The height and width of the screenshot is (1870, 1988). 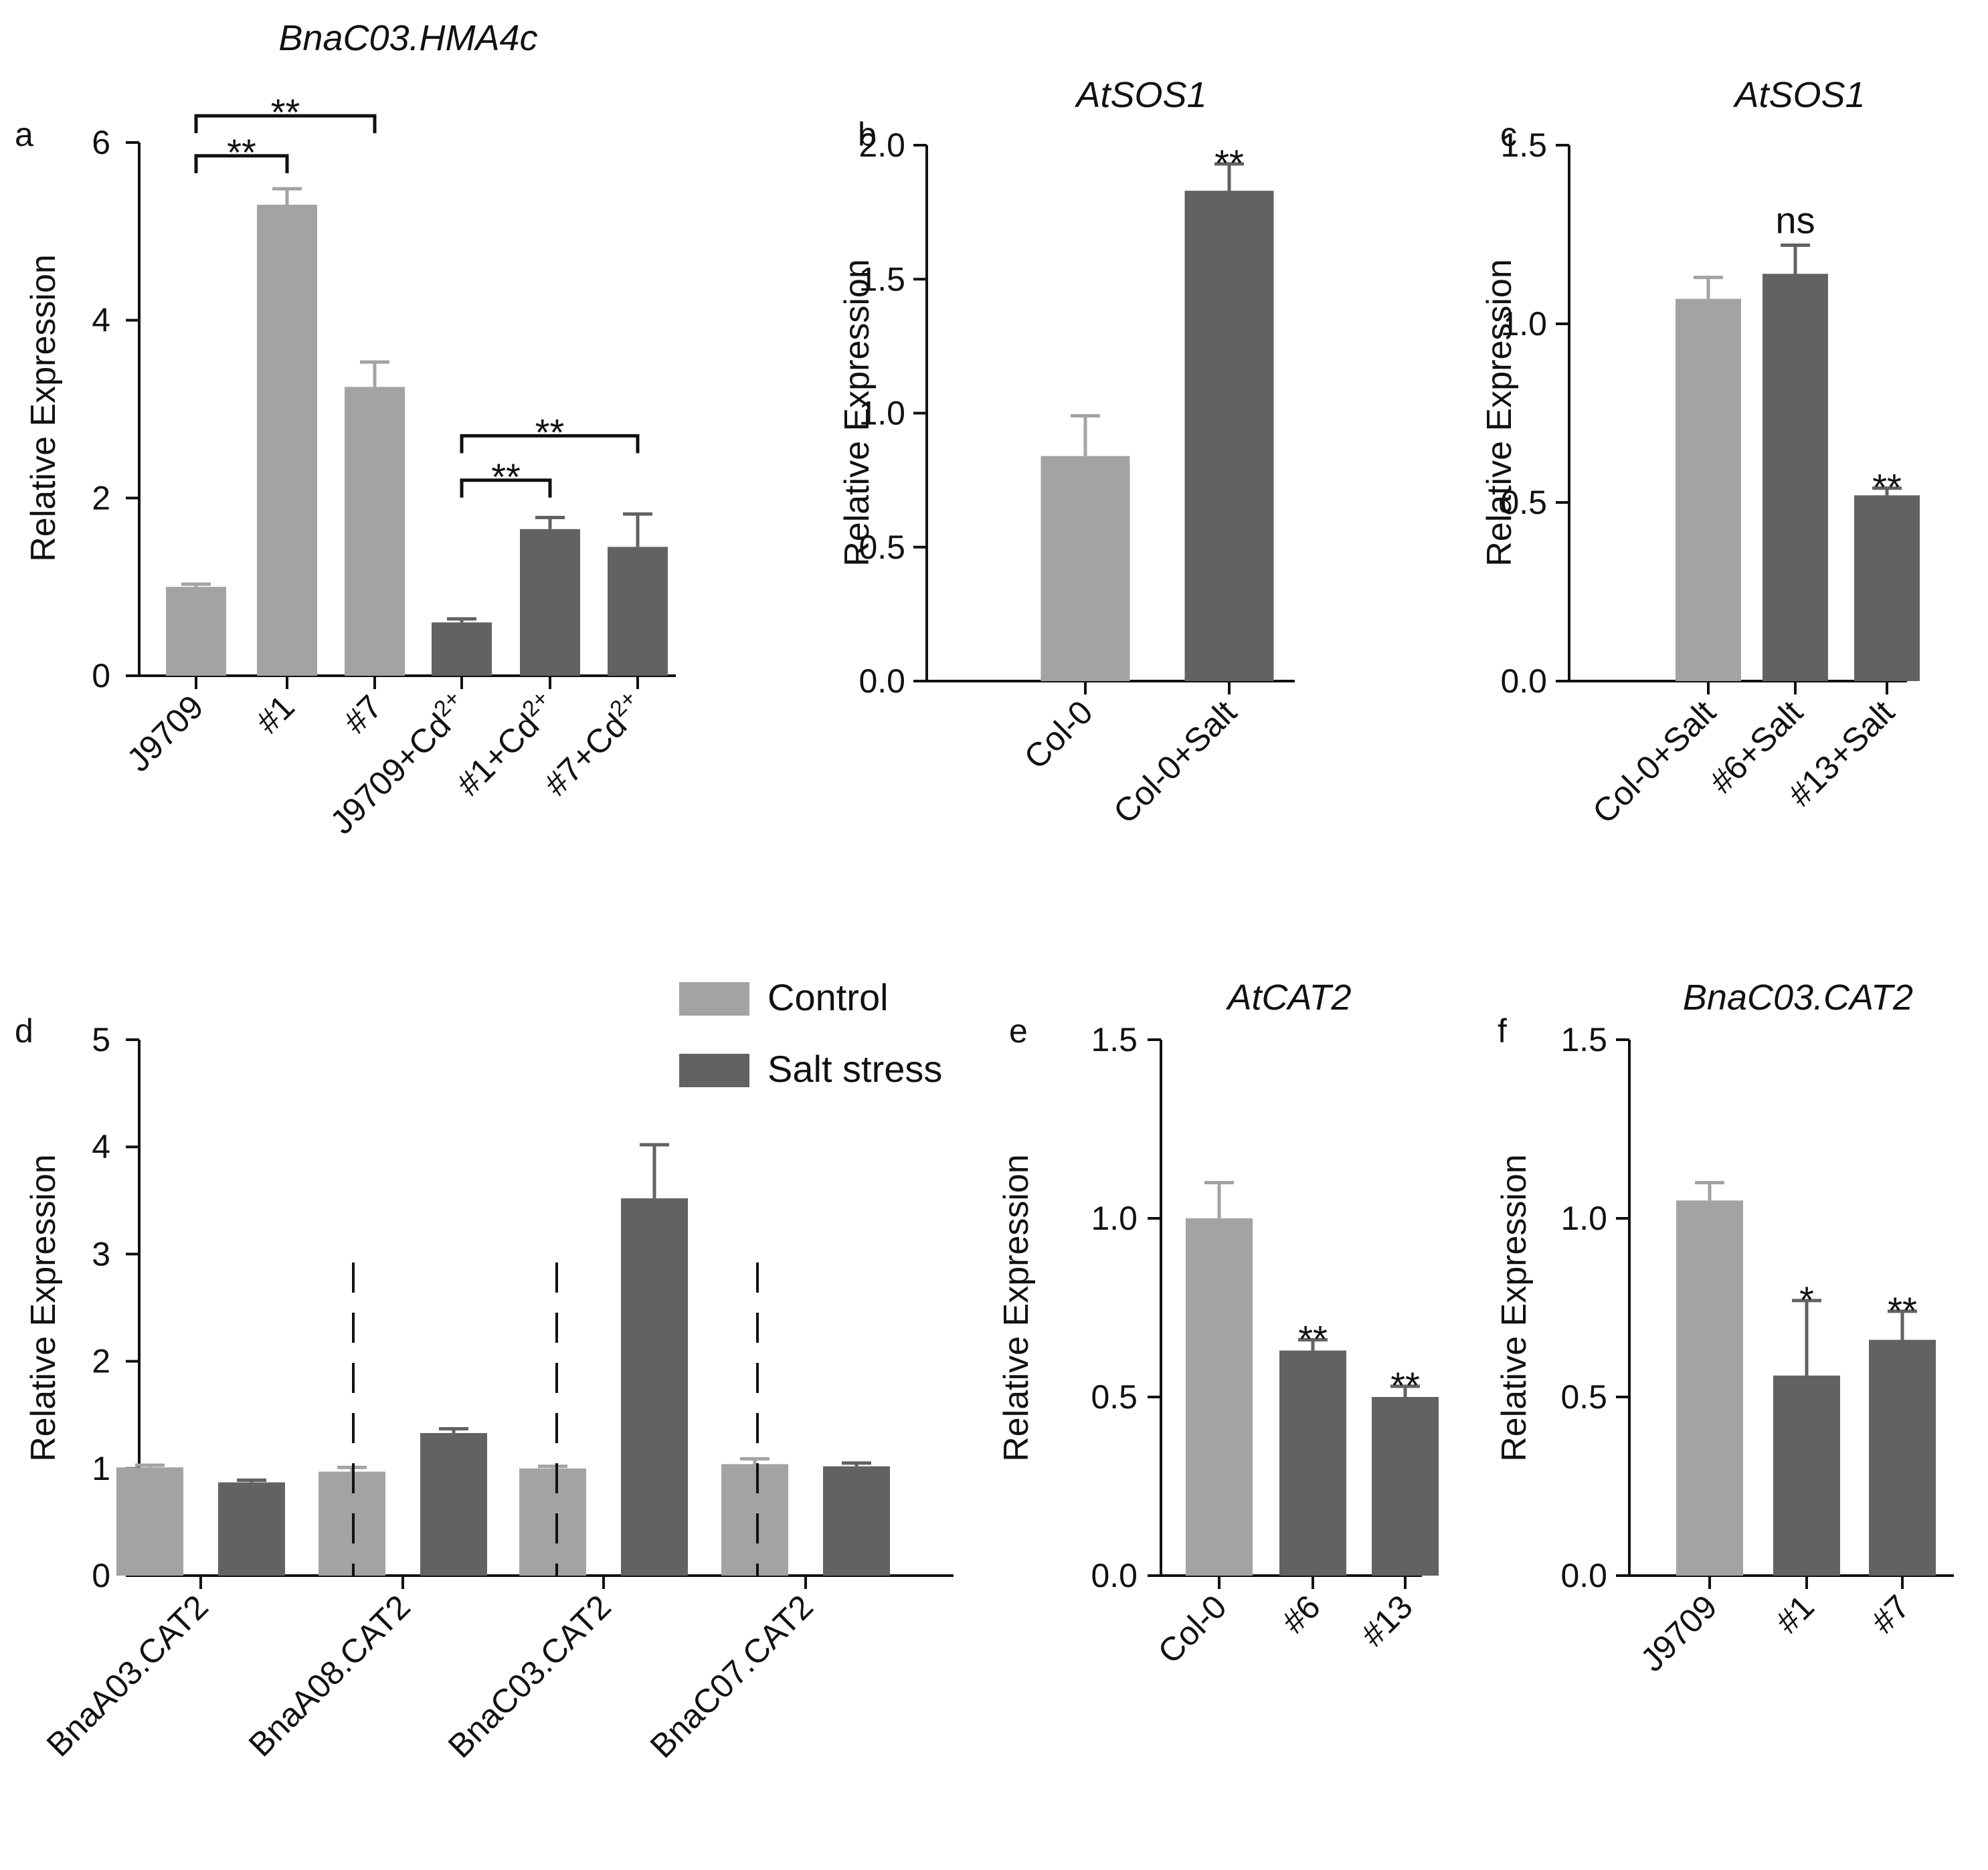 What do you see at coordinates (529, 1676) in the screenshot?
I see `x-category-base: BnaC03.CAT2` at bounding box center [529, 1676].